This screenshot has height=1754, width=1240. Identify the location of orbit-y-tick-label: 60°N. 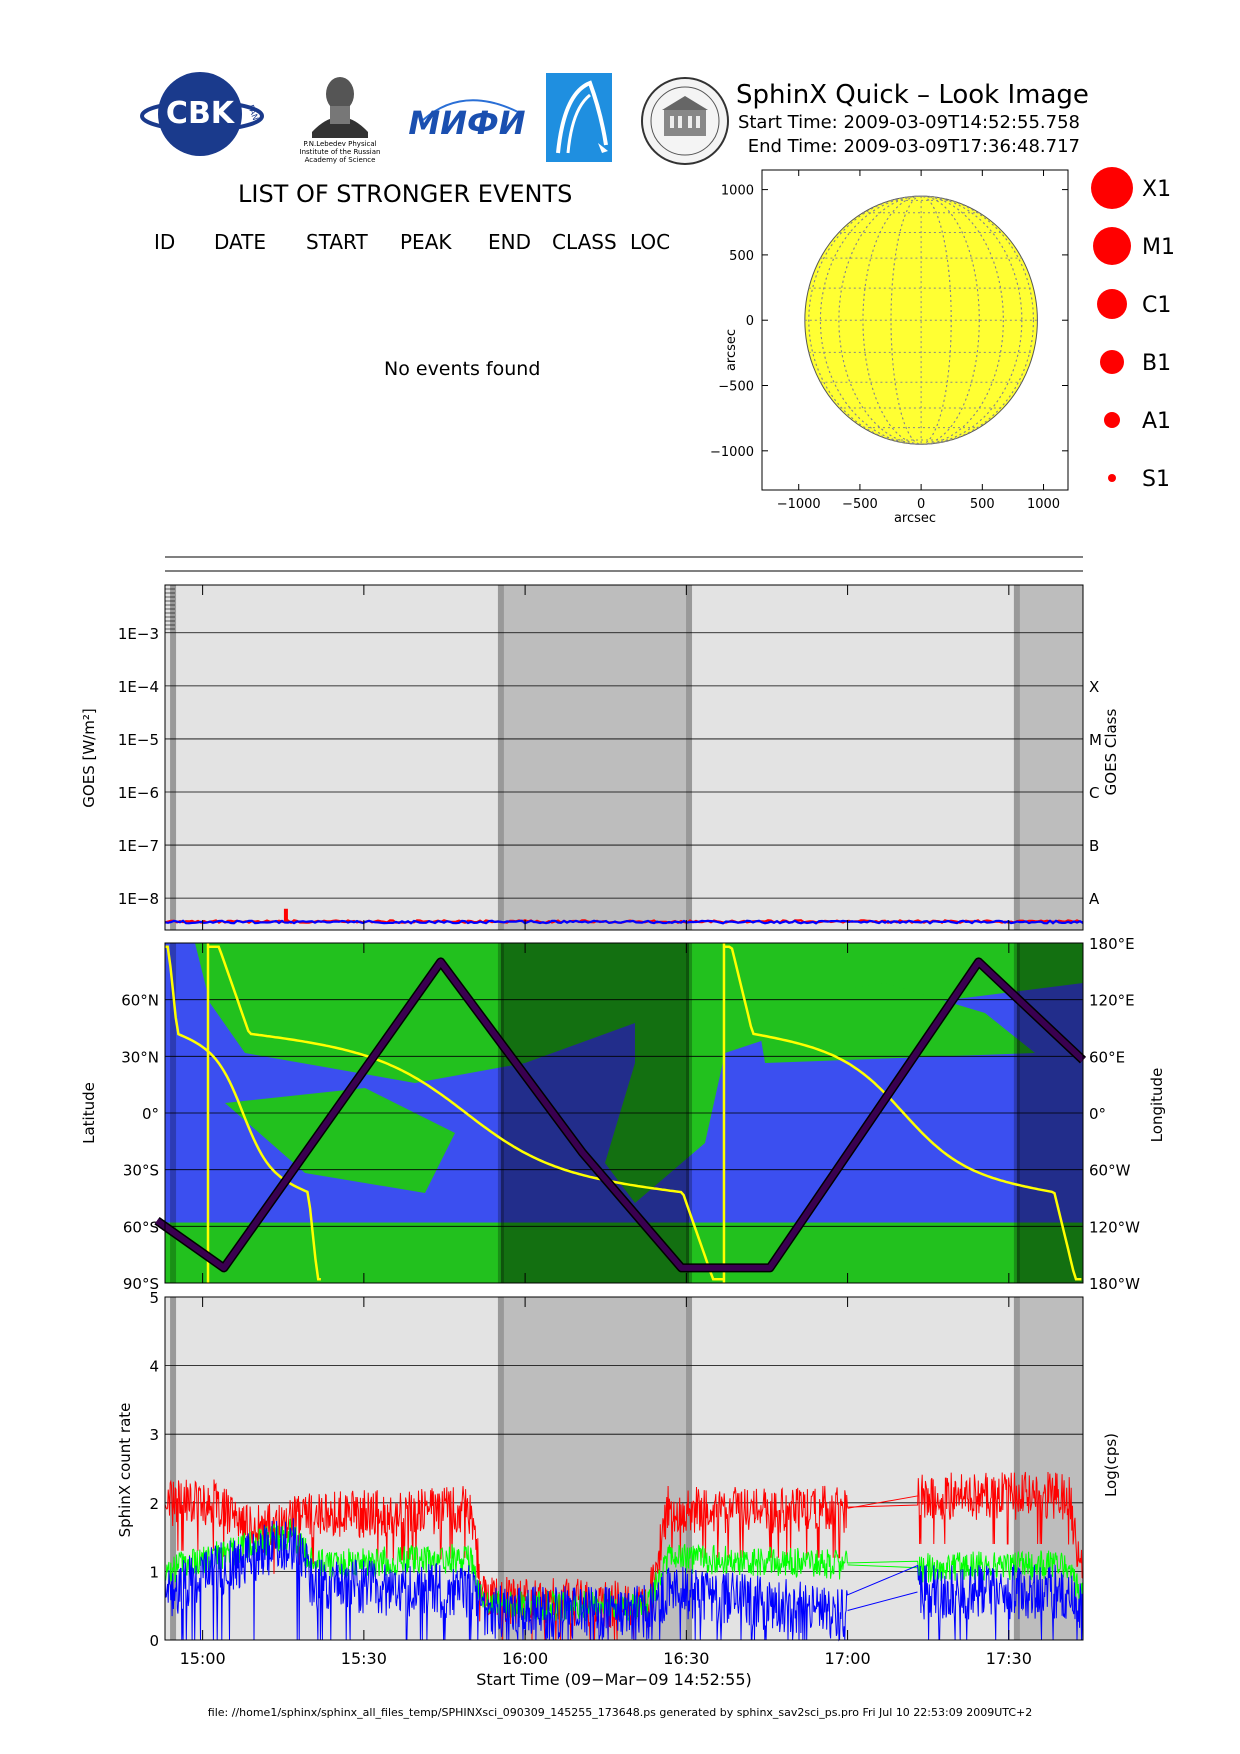
(140, 1001).